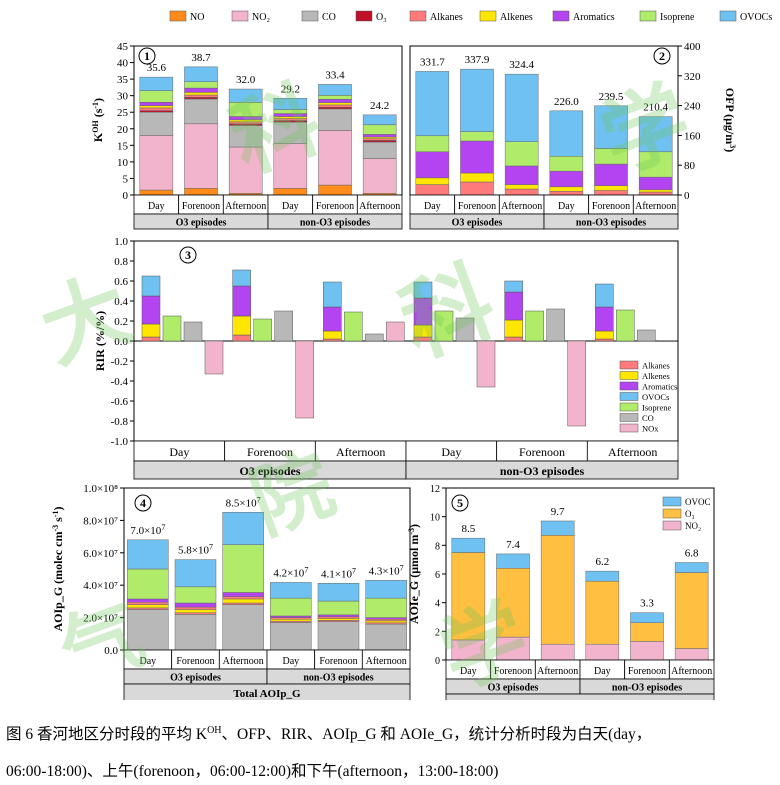 The image size is (780, 785). I want to click on bar-total-label: 9.7, so click(558, 512).